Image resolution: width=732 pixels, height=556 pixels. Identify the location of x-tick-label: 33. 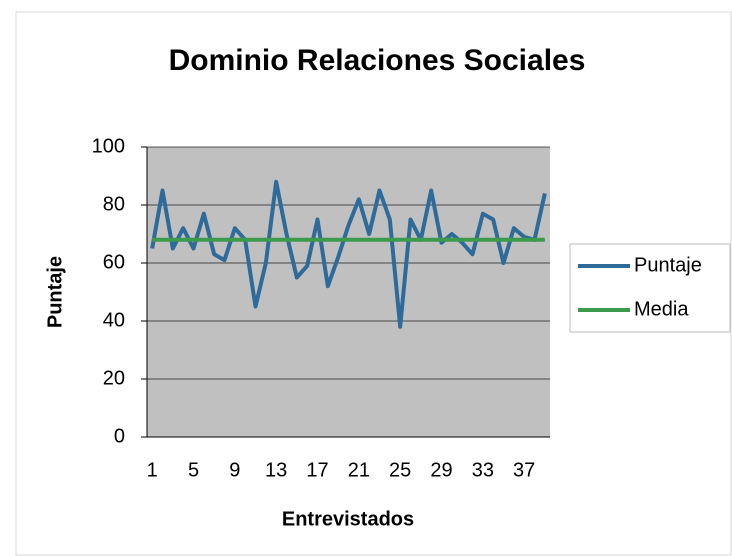
(483, 470).